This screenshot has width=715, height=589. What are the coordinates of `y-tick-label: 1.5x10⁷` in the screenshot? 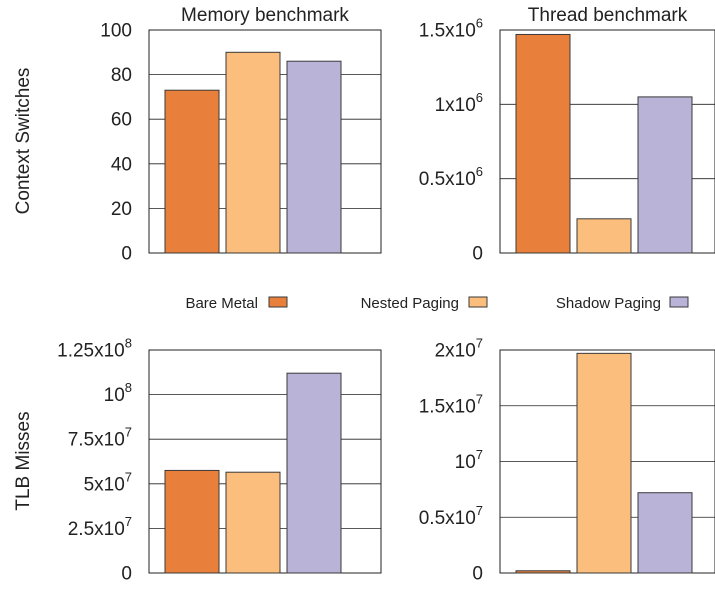 It's located at (451, 404).